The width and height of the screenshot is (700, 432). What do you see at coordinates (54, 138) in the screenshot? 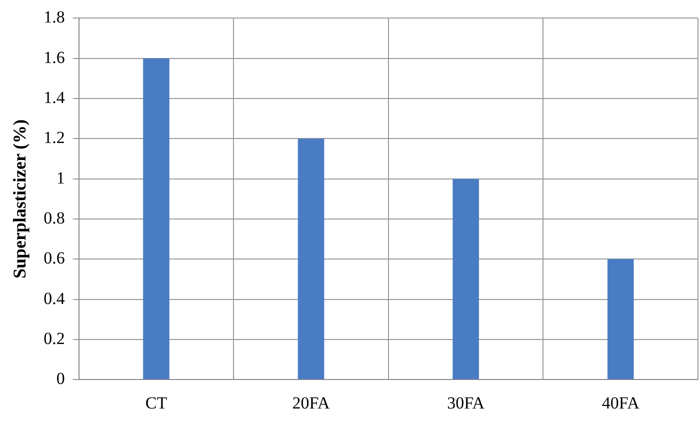
I see `y-tick-label: 1.2` at bounding box center [54, 138].